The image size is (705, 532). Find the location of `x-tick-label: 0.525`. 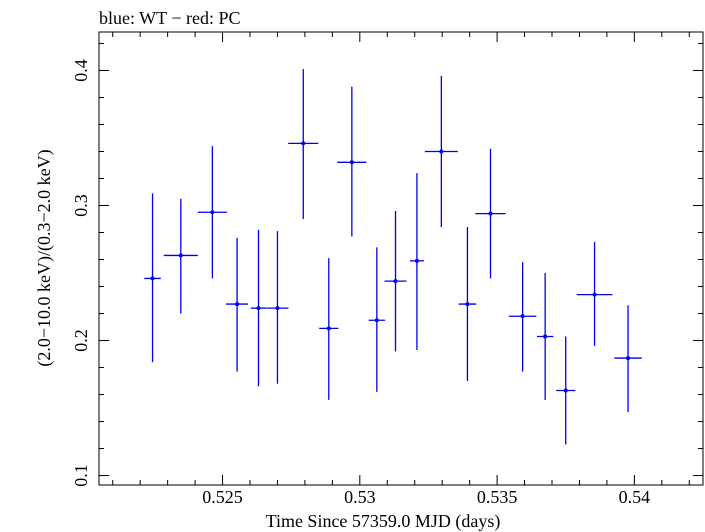

x-tick-label: 0.525 is located at coordinates (222, 497).